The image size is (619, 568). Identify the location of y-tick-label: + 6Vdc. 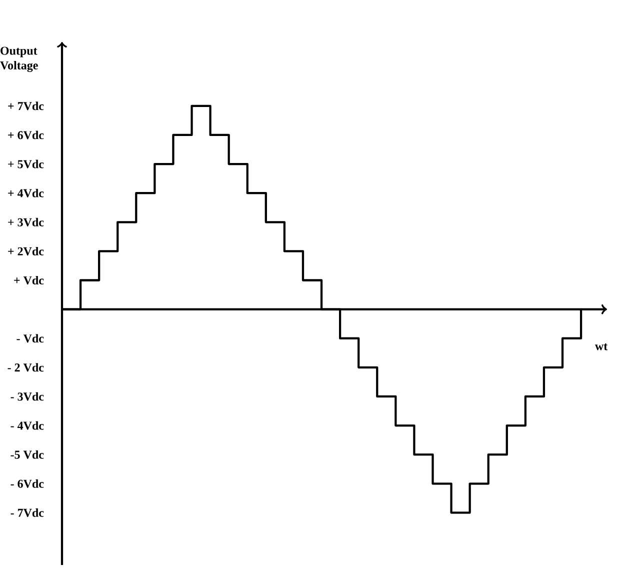
(26, 135).